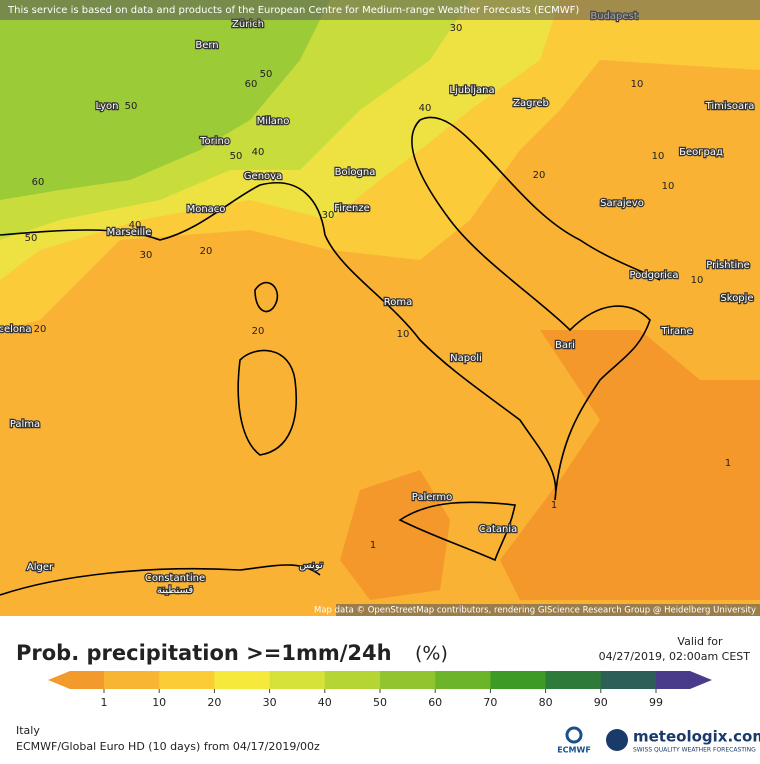  What do you see at coordinates (630, 465) in the screenshot?
I see `zone-orange-east` at bounding box center [630, 465].